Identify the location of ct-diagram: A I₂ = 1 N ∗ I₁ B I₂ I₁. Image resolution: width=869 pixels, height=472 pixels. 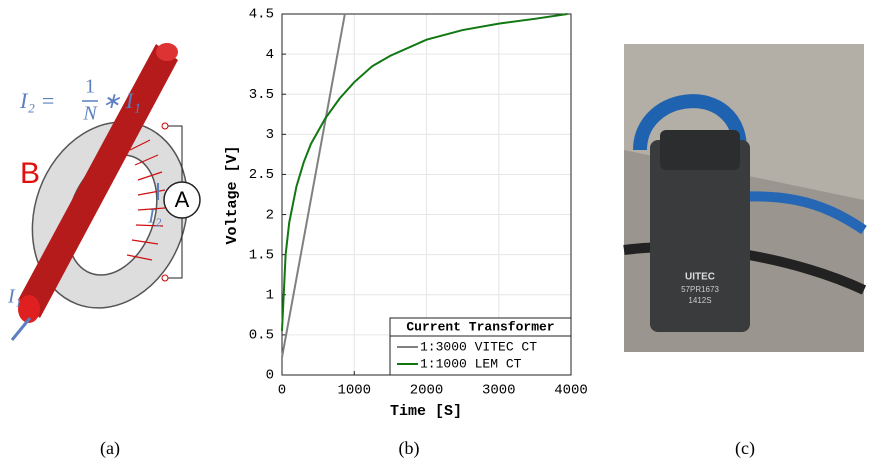
(104, 192).